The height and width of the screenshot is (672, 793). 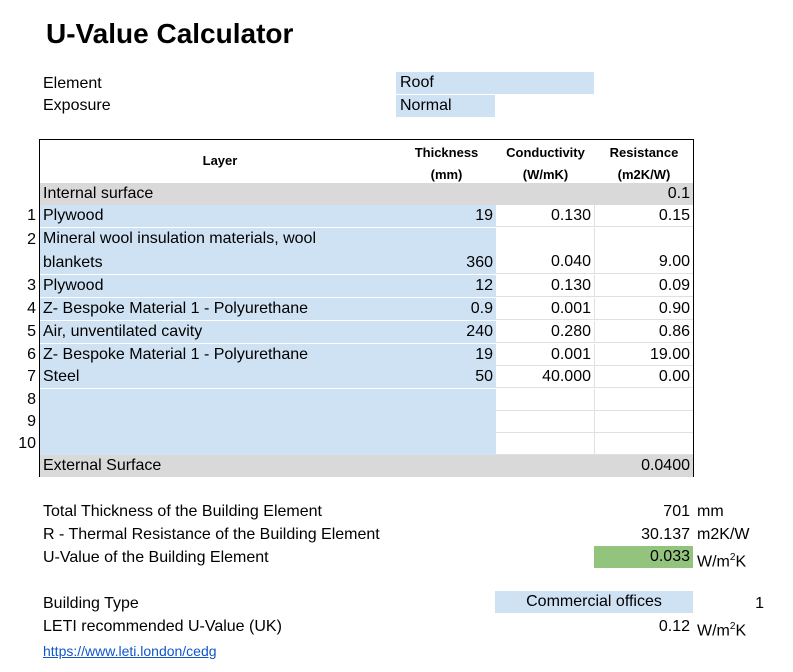 I want to click on layer-name-line1: Mineral wool insulation materials, wool, so click(x=268, y=251).